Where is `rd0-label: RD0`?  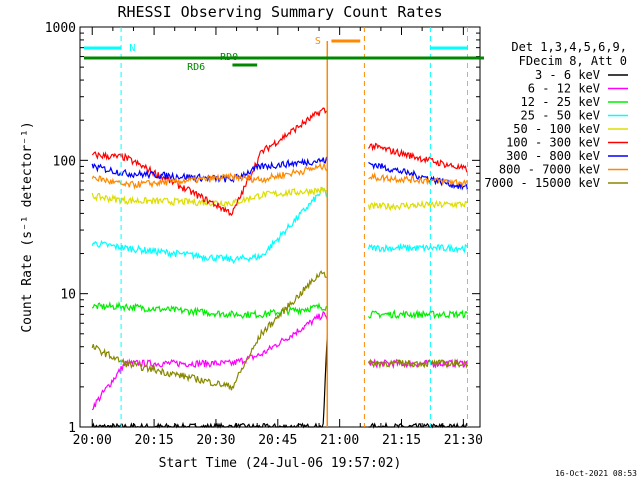 rd0-label: RD0 is located at coordinates (229, 57).